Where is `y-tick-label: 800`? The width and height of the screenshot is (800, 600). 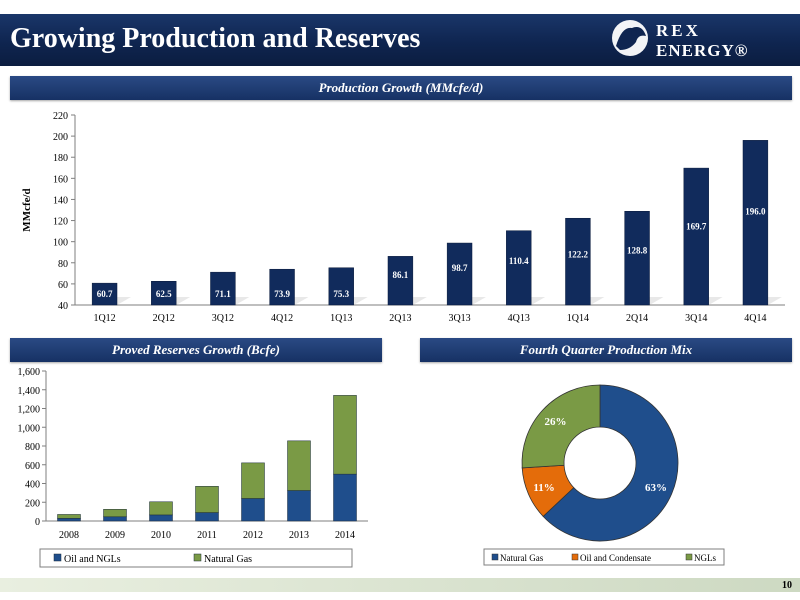
y-tick-label: 800 is located at coordinates (32, 447).